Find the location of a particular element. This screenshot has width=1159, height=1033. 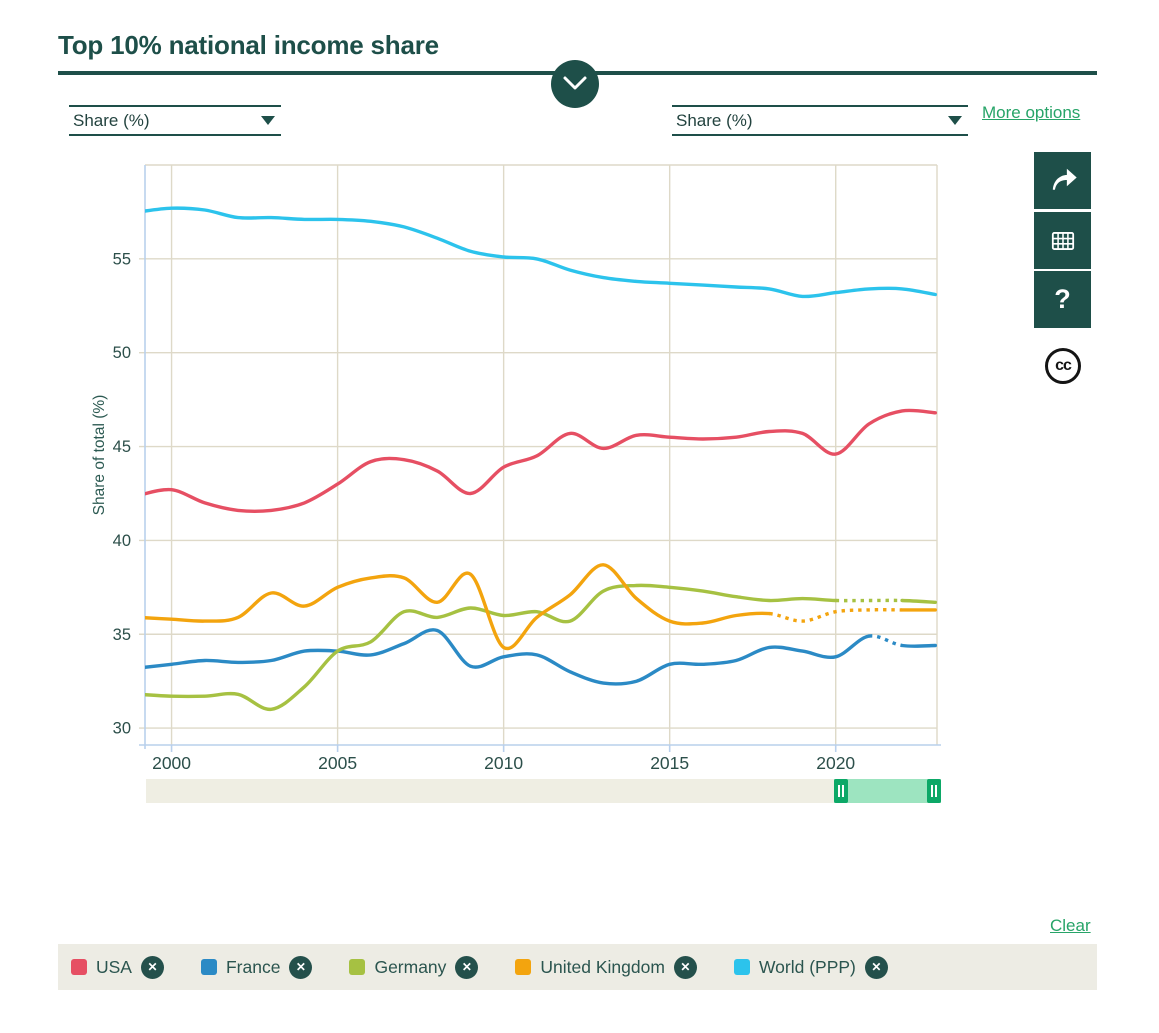

legend-label: USA is located at coordinates (114, 966).